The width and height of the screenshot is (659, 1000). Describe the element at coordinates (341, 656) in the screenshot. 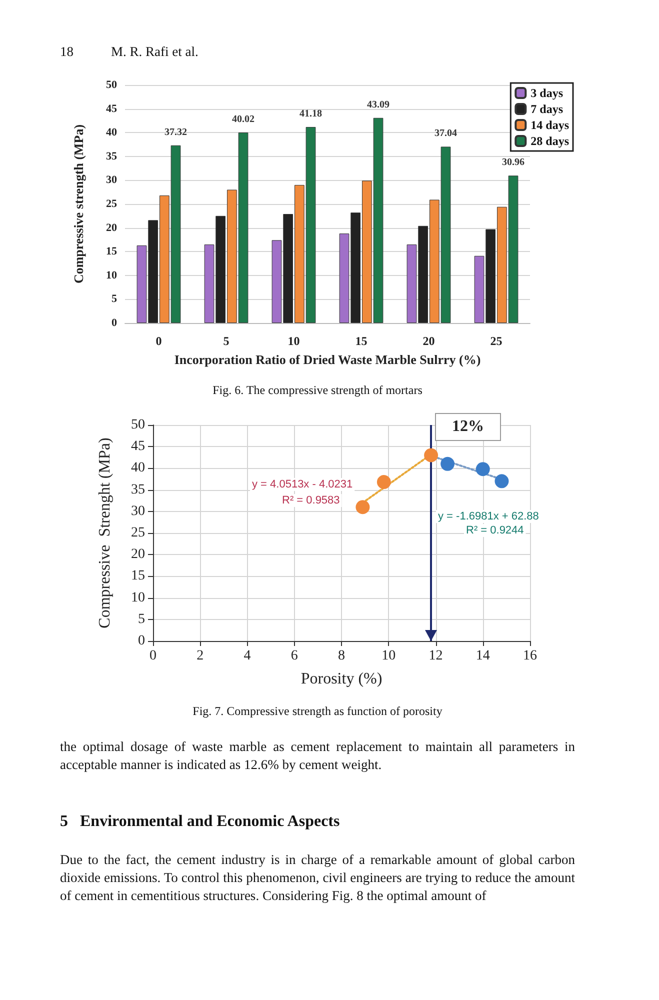

I see `x-tick-label: 8` at that location.